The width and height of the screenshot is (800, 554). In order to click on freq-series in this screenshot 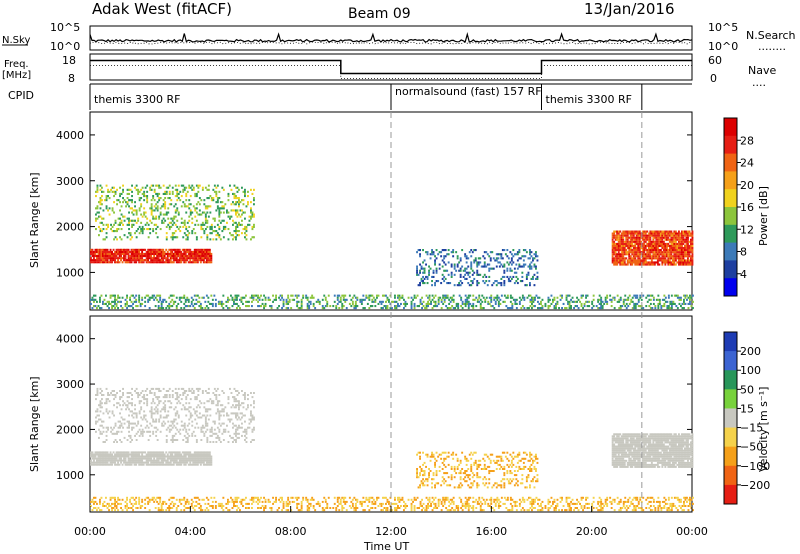, I will do `click(391, 69)`.